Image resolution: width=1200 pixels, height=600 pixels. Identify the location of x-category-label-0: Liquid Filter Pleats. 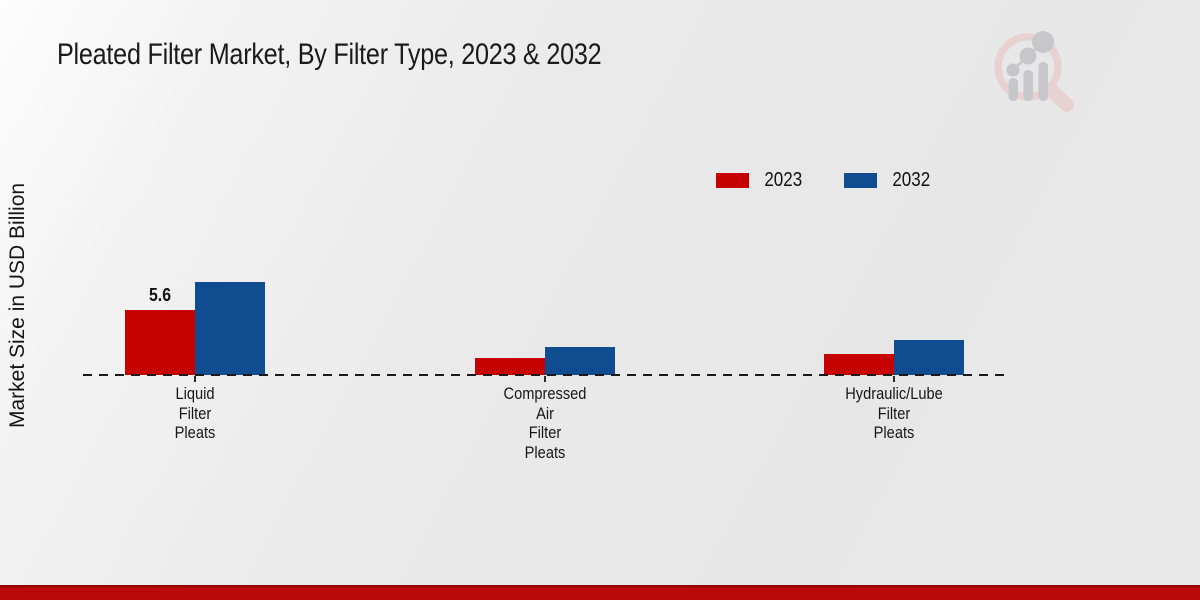
(195, 413).